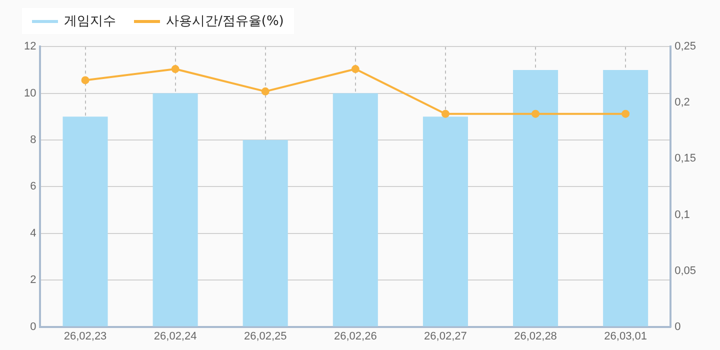 This screenshot has height=350, width=720. What do you see at coordinates (30, 46) in the screenshot?
I see `y-tick-label: 12` at bounding box center [30, 46].